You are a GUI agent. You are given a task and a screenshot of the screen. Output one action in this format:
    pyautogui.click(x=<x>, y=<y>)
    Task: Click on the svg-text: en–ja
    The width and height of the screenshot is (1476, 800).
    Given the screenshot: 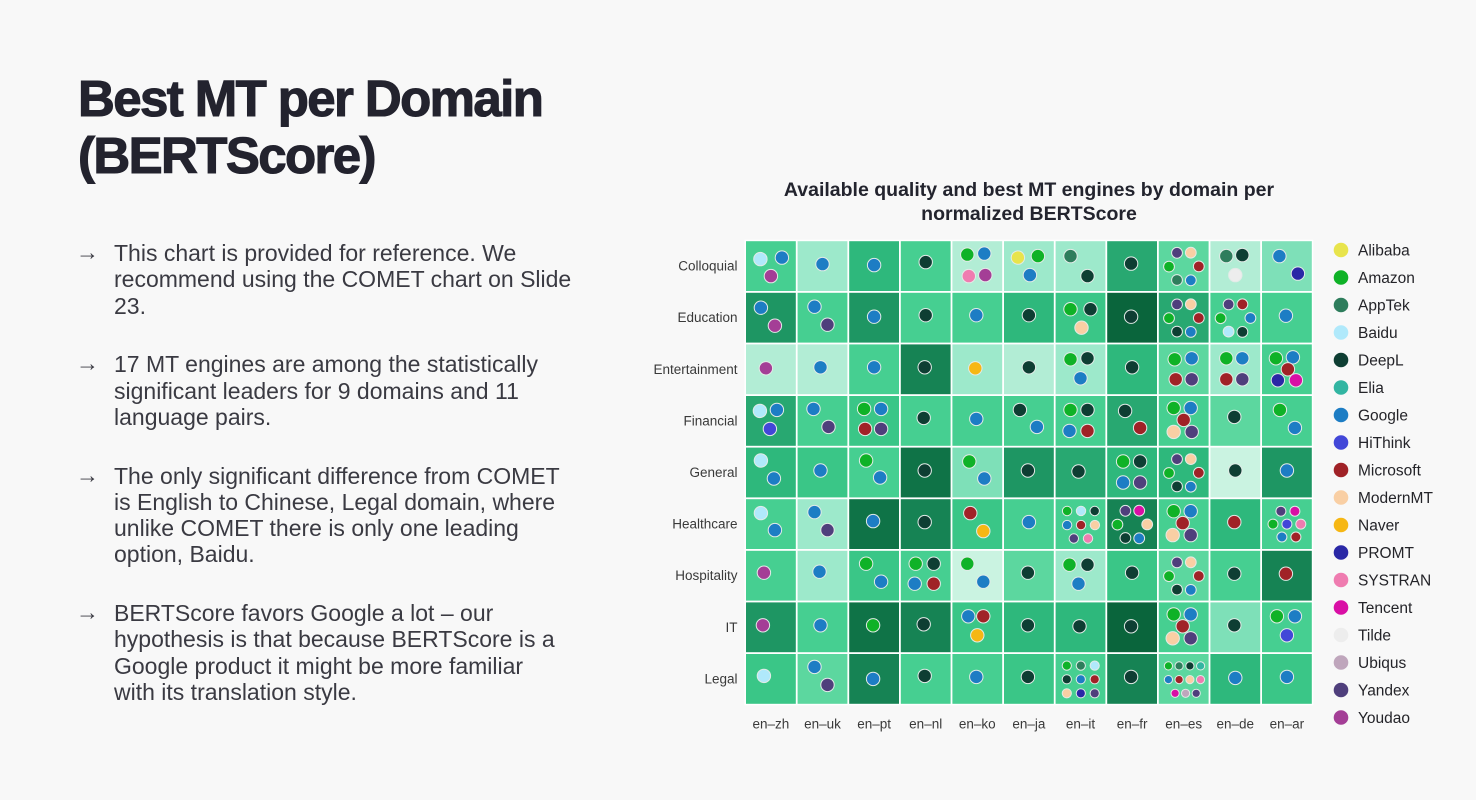 What is the action you would take?
    pyautogui.click(x=1029, y=724)
    